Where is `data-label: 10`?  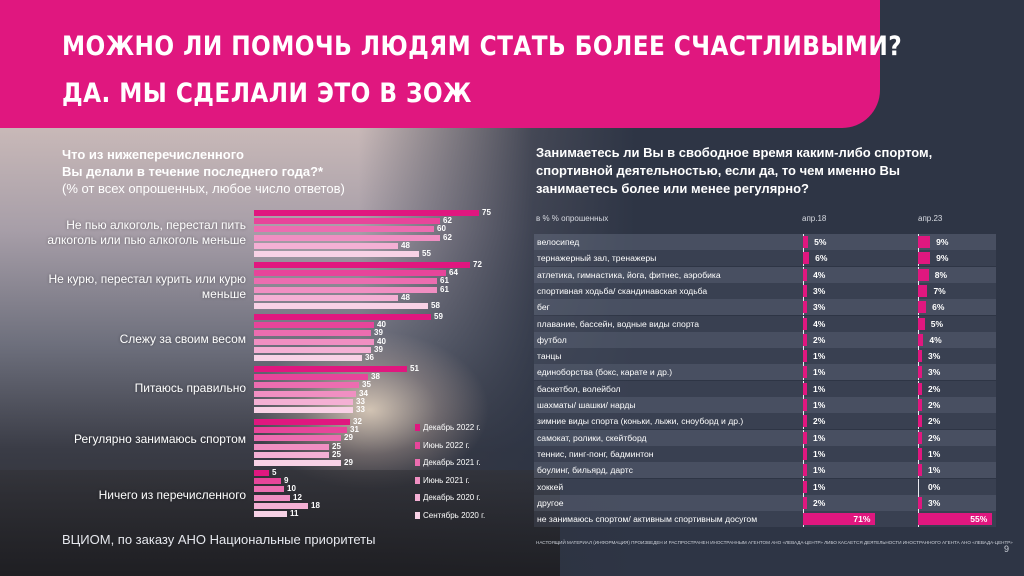 data-label: 10 is located at coordinates (291, 489).